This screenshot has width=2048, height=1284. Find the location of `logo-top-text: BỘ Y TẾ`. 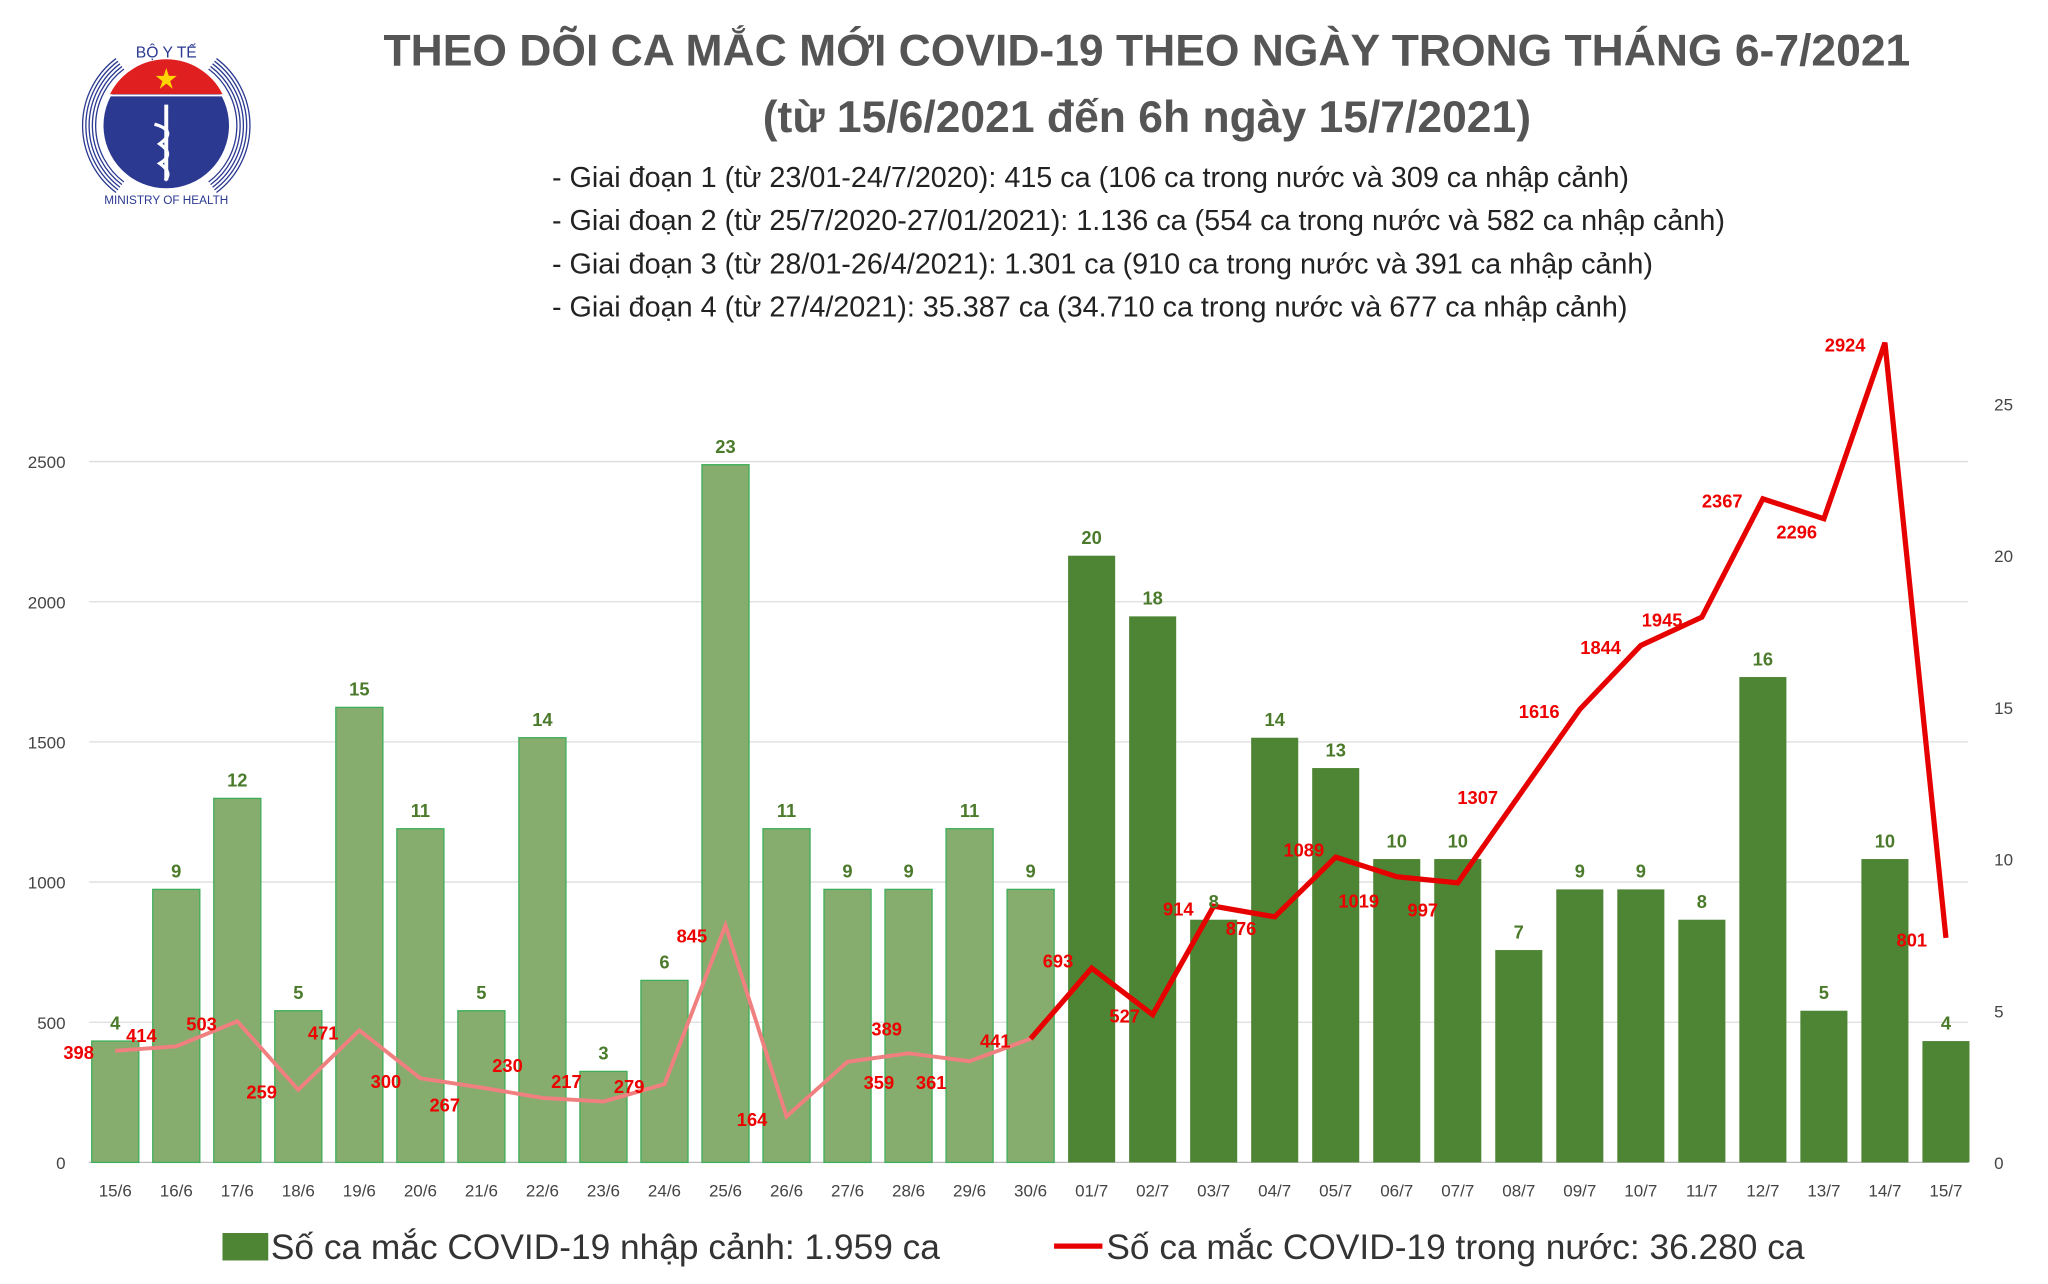

logo-top-text: BỘ Y TẾ is located at coordinates (166, 52).